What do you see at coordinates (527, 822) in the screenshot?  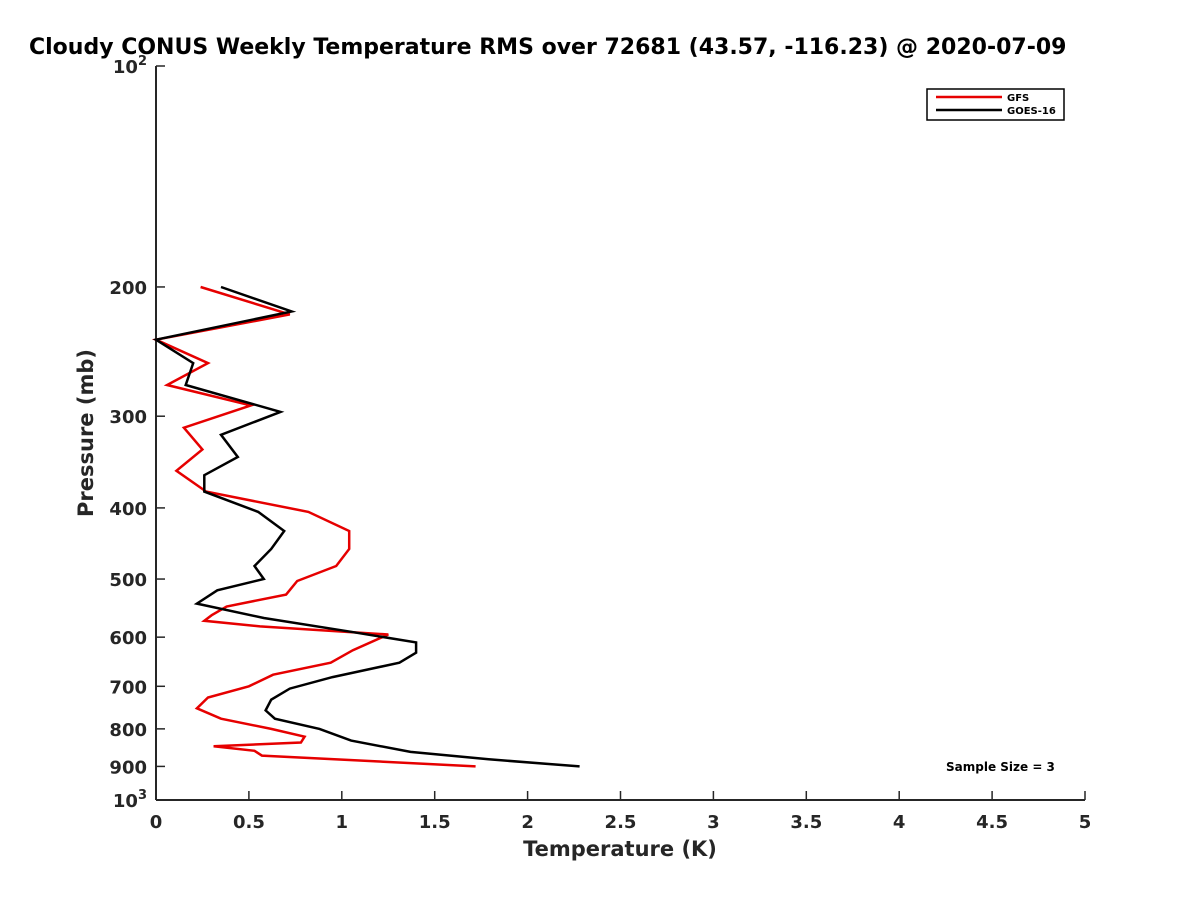 I see `x-tick-label: 2` at bounding box center [527, 822].